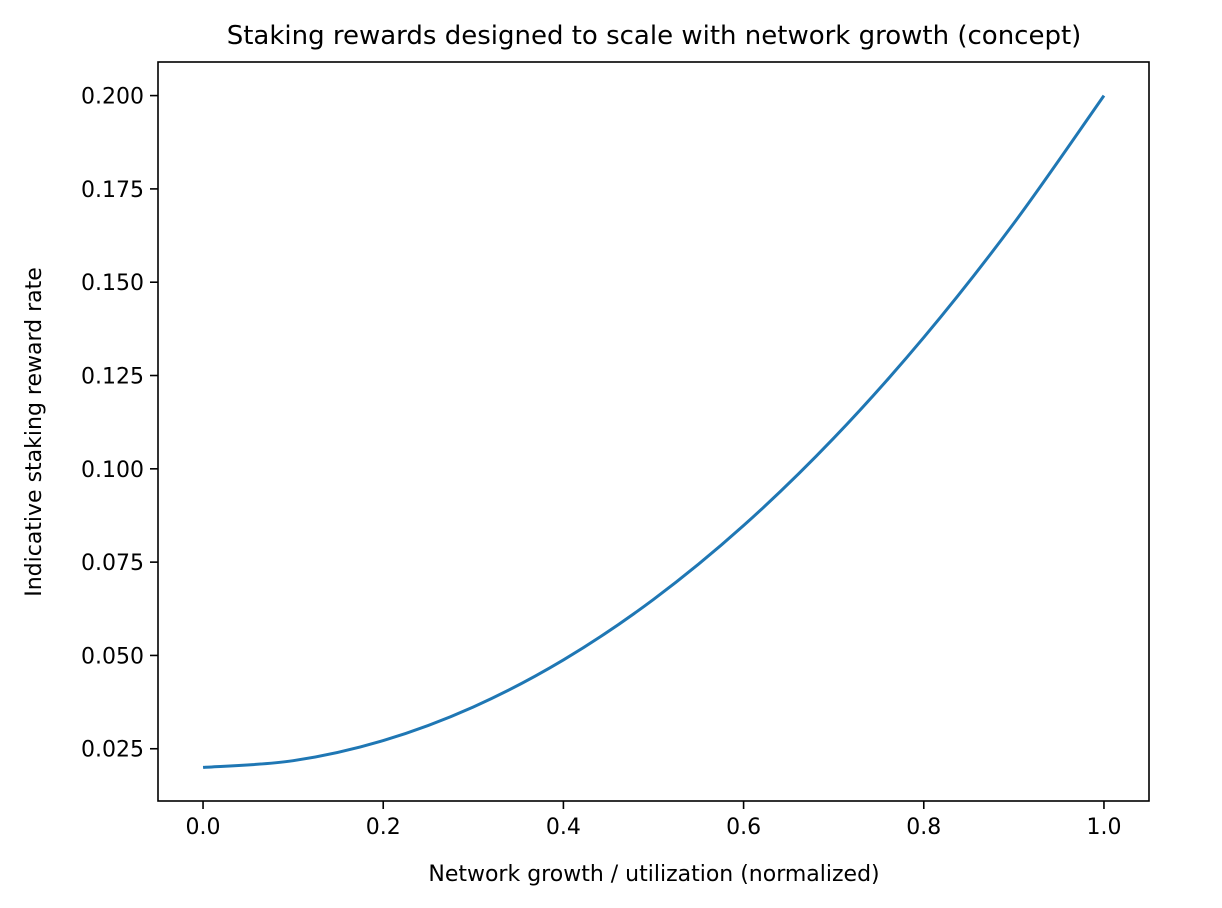  What do you see at coordinates (383, 827) in the screenshot?
I see `x-tick-label: 0.2` at bounding box center [383, 827].